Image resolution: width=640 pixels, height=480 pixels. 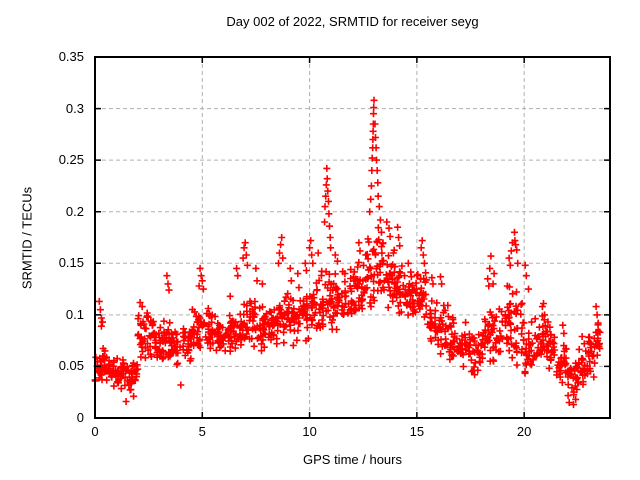 I want to click on y-tick-label: 0.05, so click(x=71, y=366).